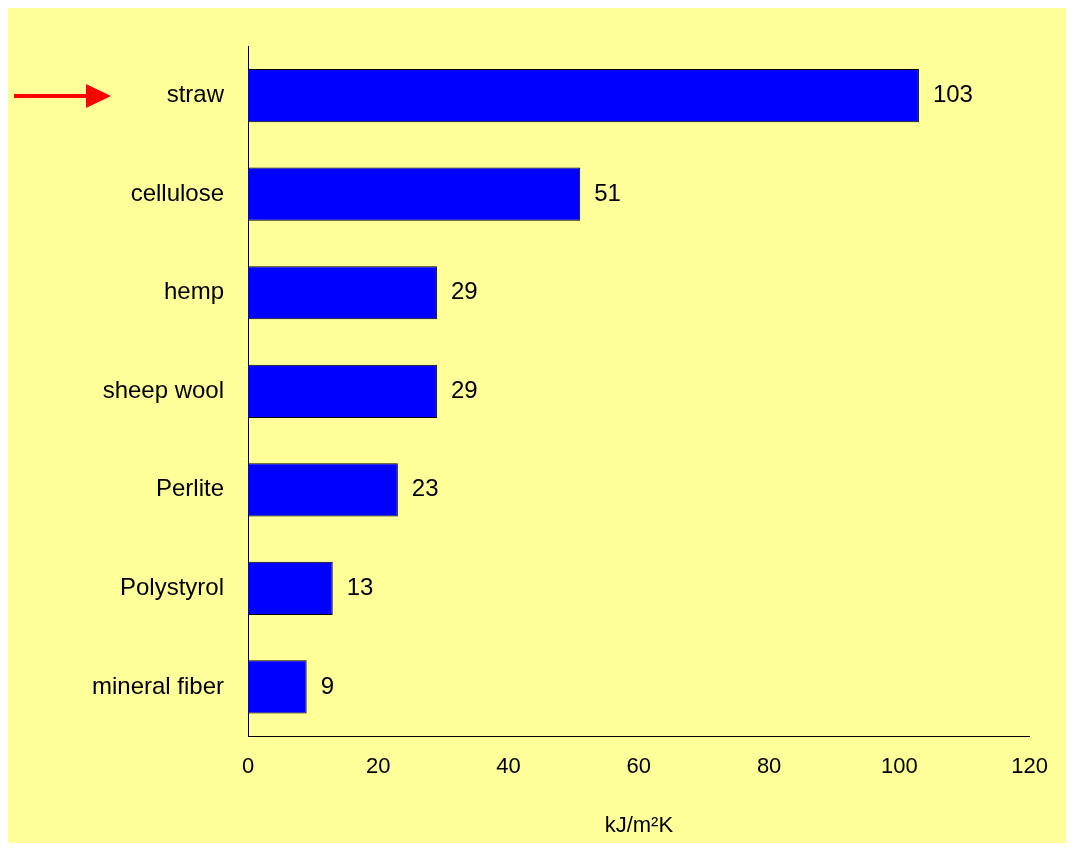 This screenshot has width=1074, height=851. Describe the element at coordinates (1030, 766) in the screenshot. I see `x-tick-label: 120` at that location.